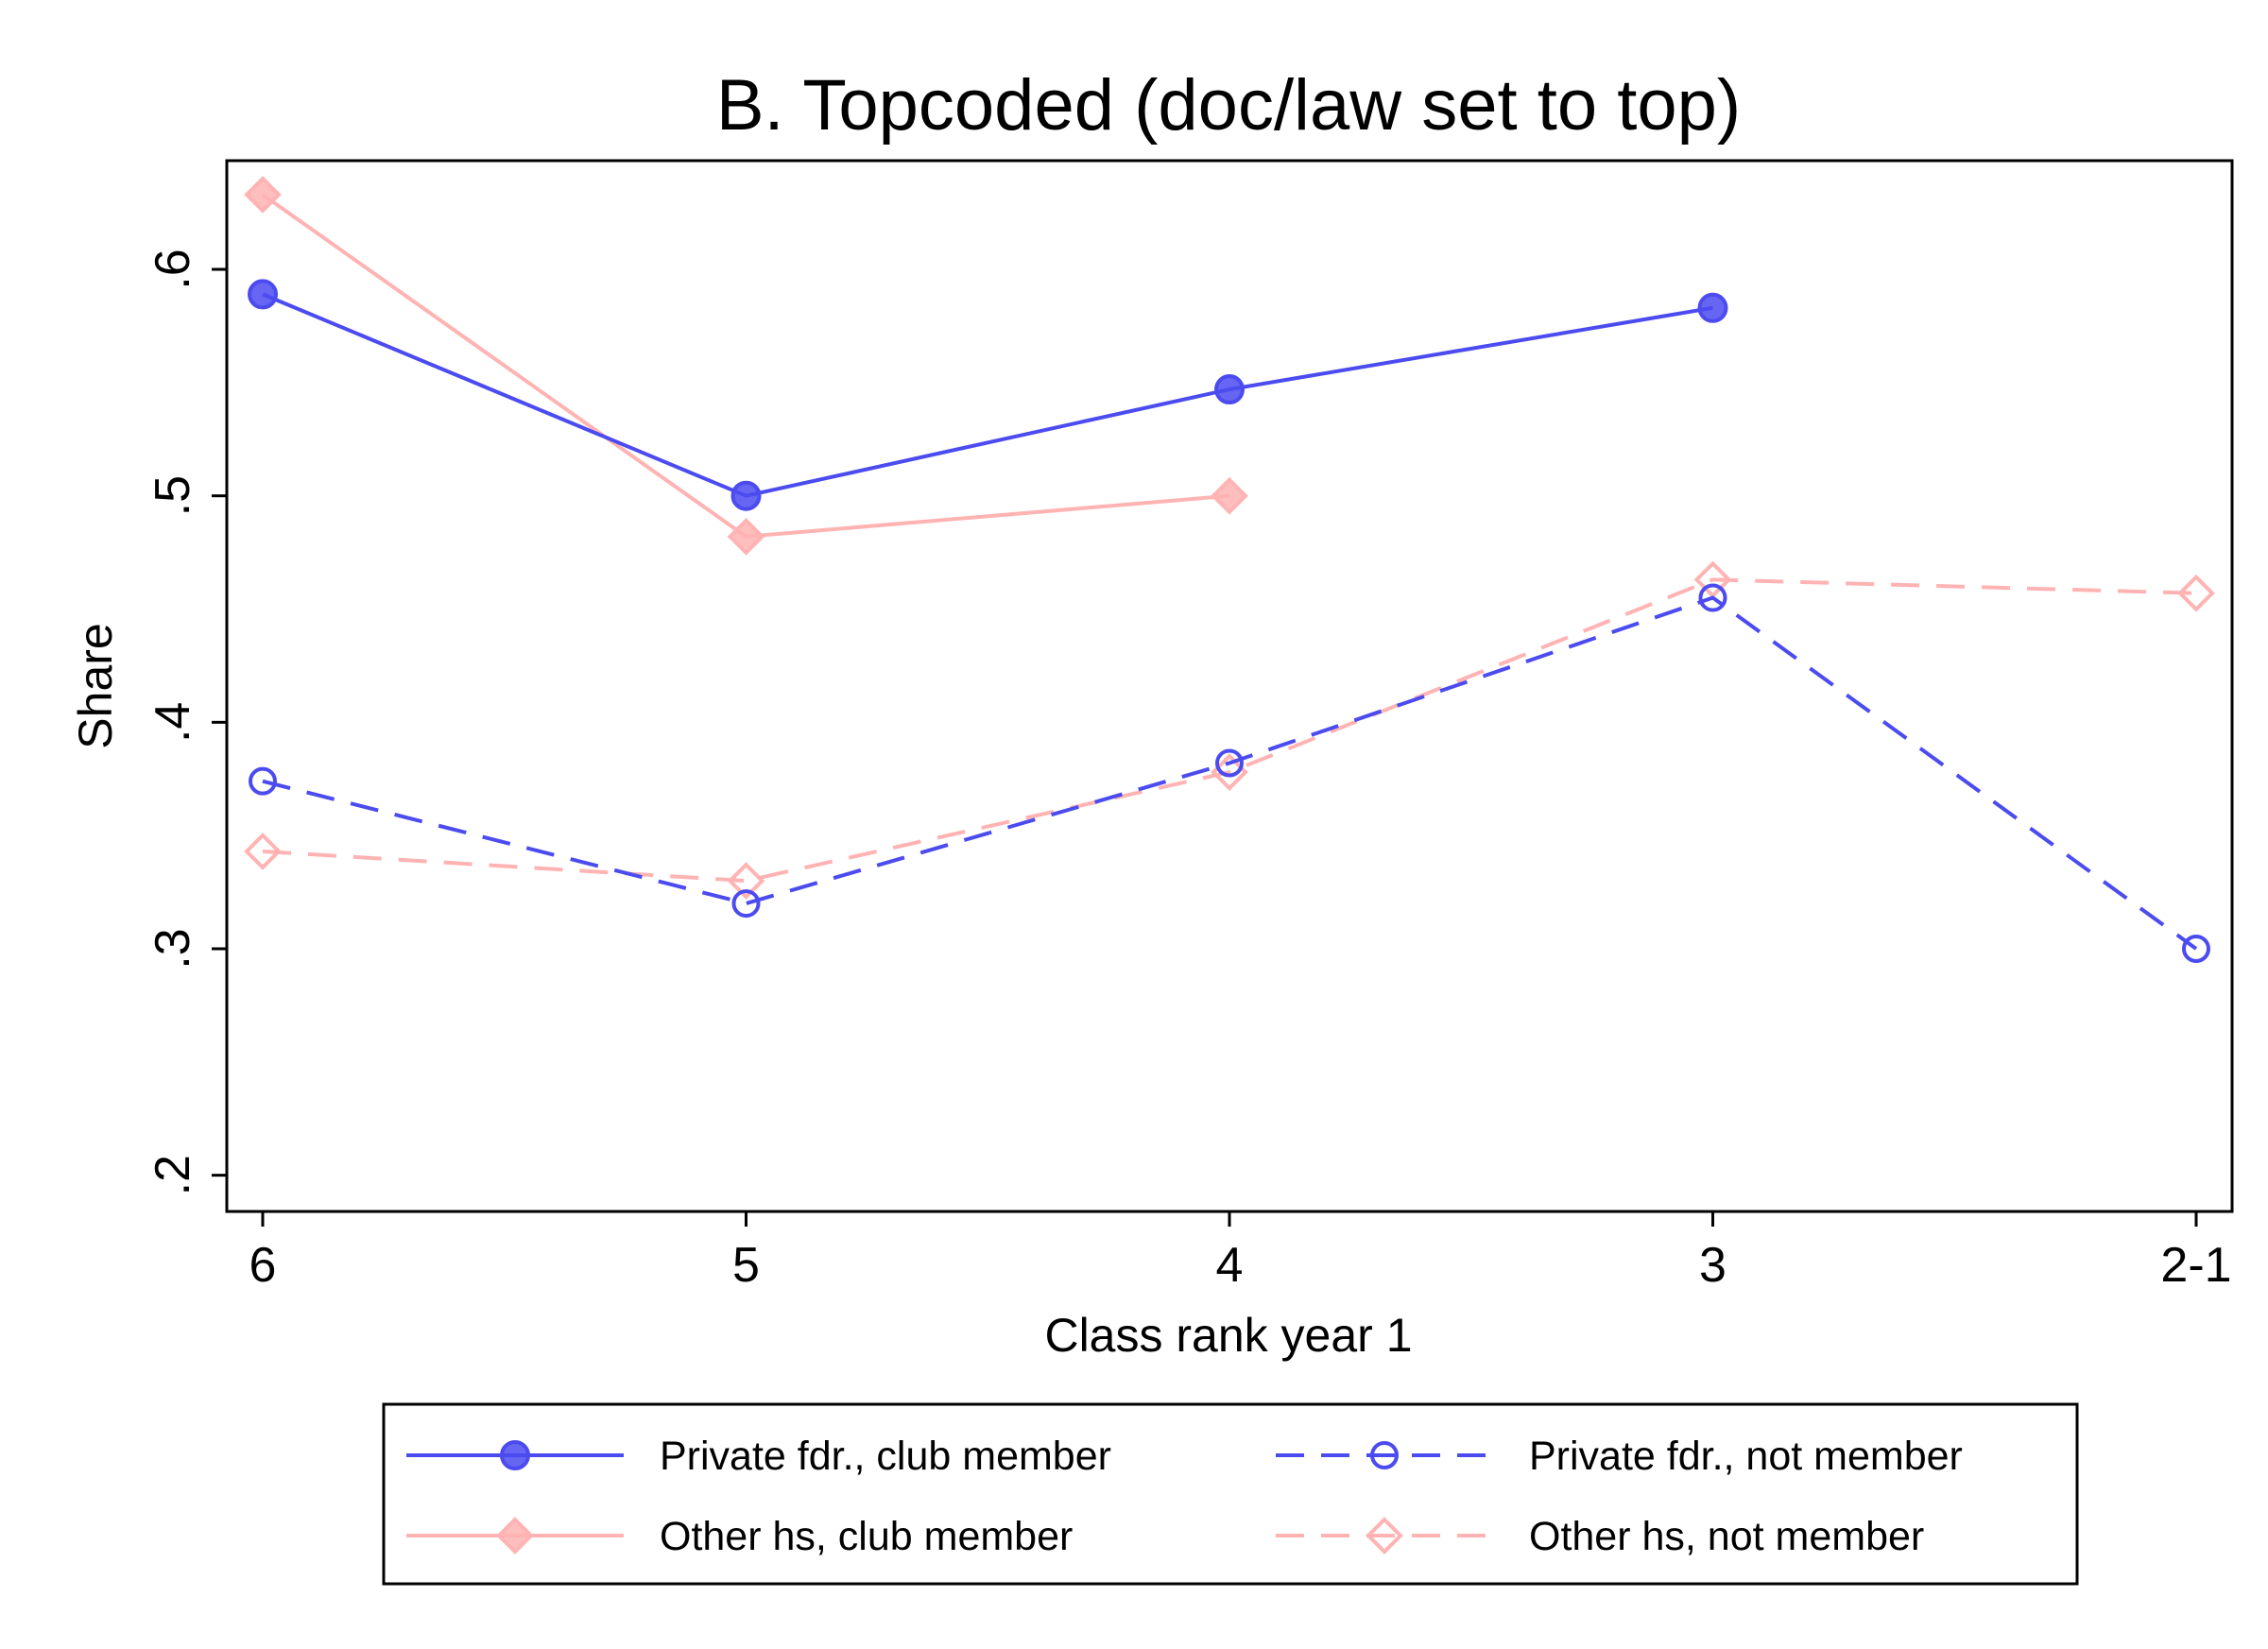 This screenshot has width=2268, height=1649. Describe the element at coordinates (866, 1536) in the screenshot. I see `legend-label: Other hs, club member` at that location.